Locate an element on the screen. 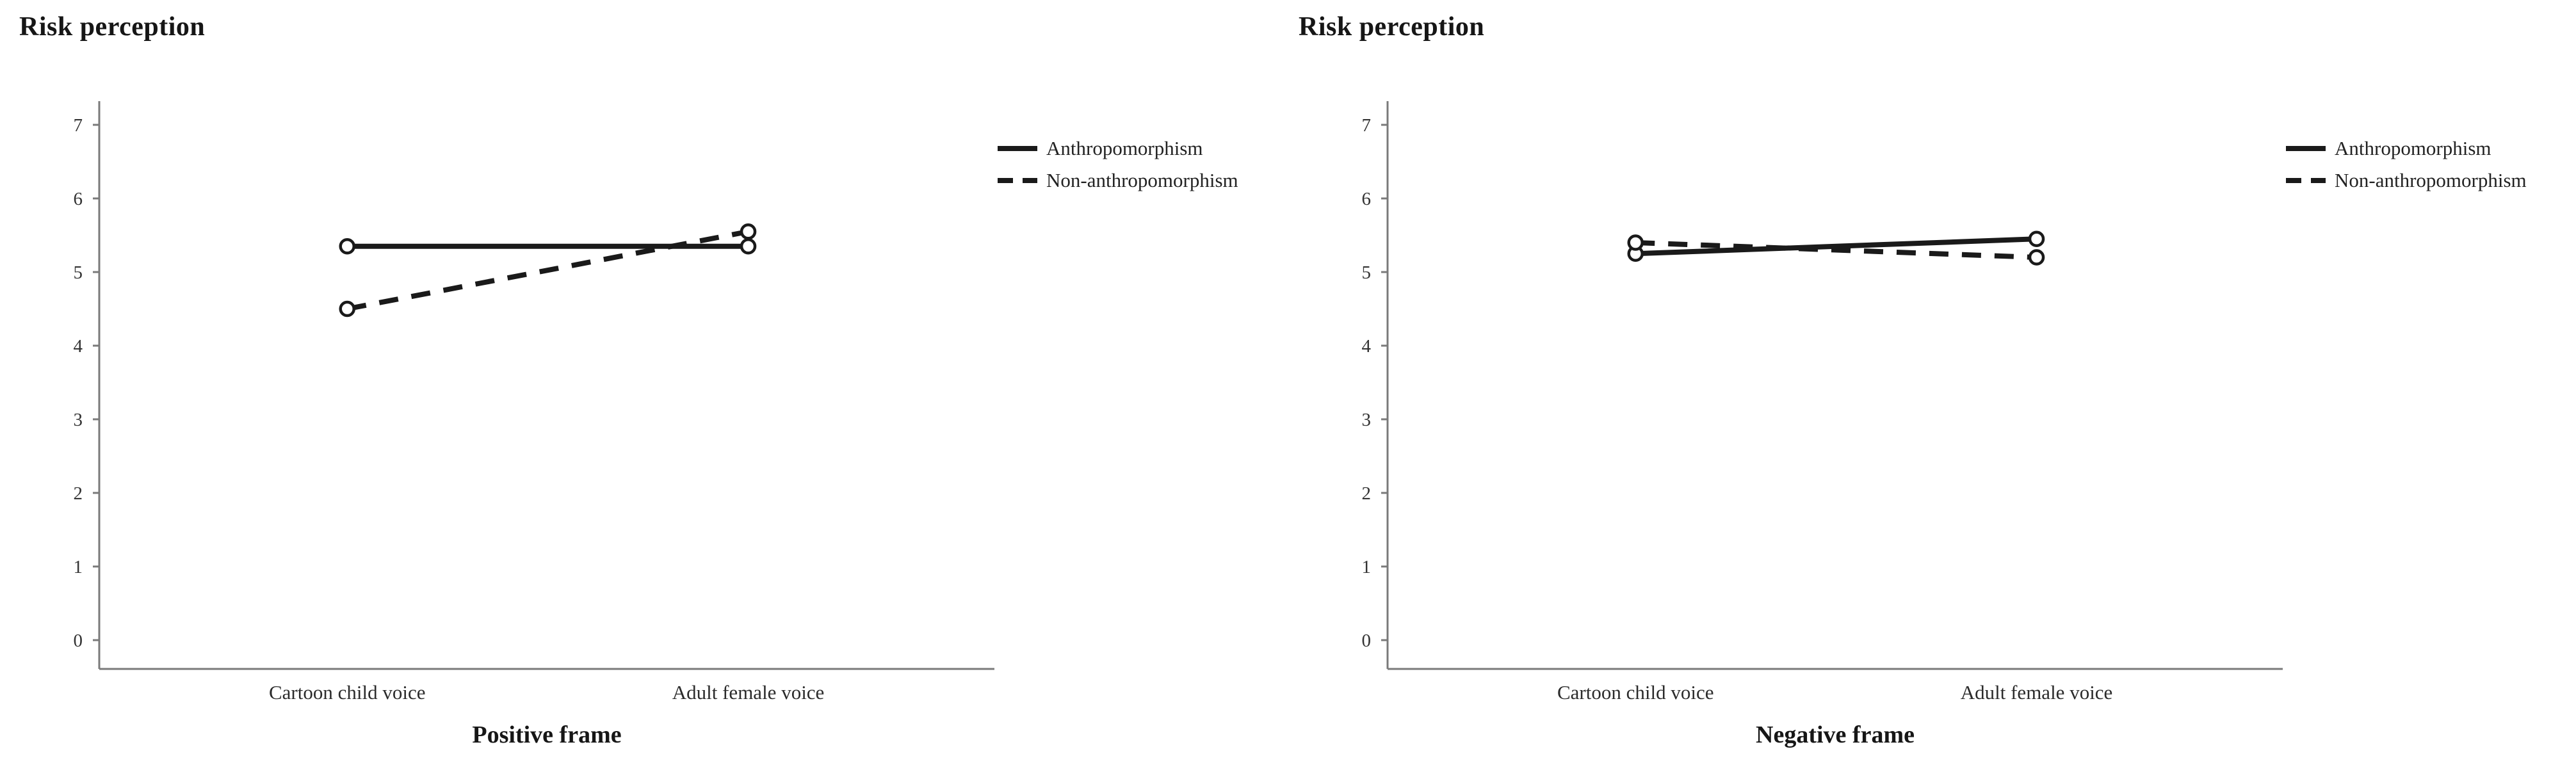 This screenshot has width=2576, height=772. series-line-anthropomorphism is located at coordinates (1836, 246).